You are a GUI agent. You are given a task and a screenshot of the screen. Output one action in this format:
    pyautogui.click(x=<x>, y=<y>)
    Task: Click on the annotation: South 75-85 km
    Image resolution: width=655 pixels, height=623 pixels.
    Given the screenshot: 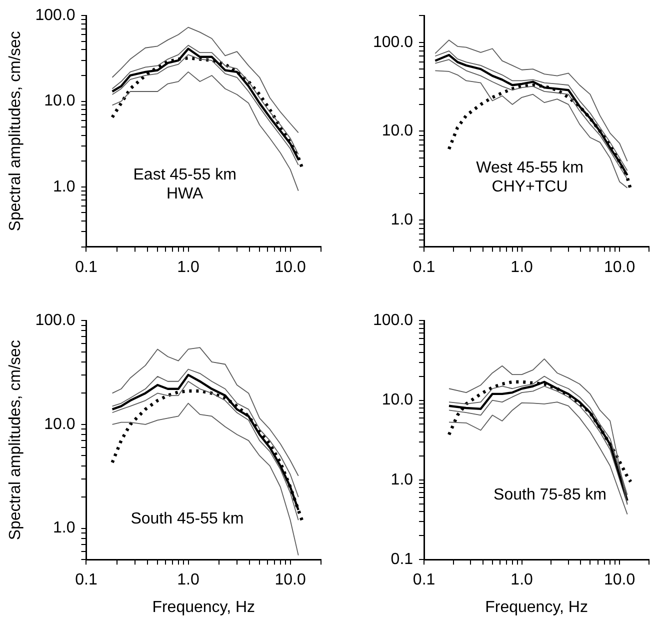 What is the action you would take?
    pyautogui.click(x=550, y=495)
    